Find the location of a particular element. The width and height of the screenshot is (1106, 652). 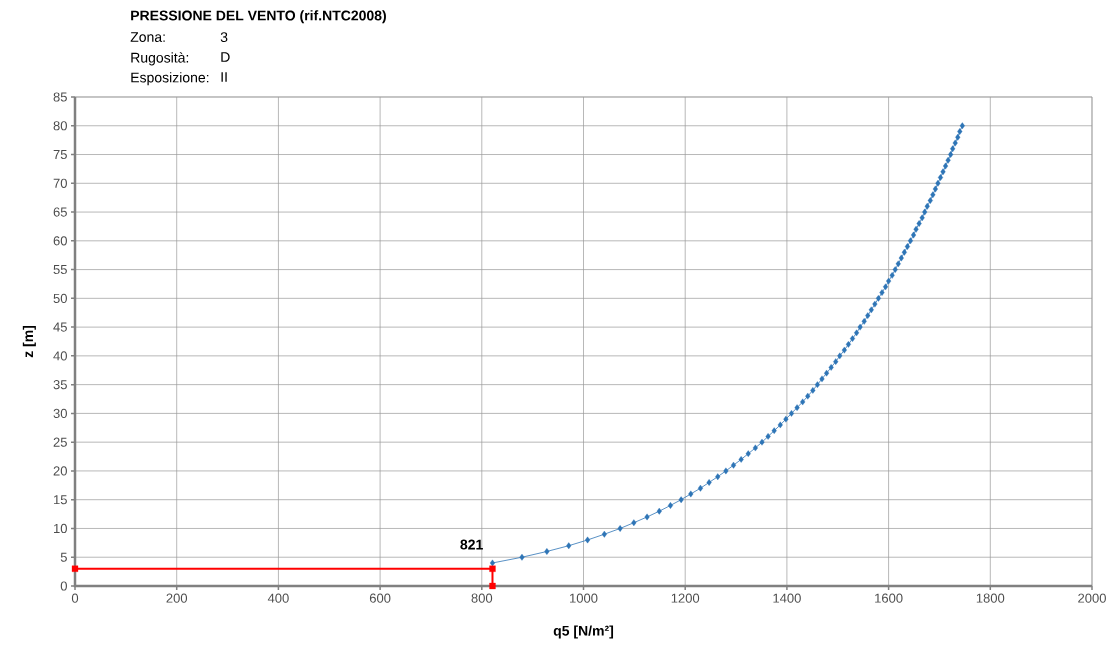

y-tick-label: 70 is located at coordinates (60, 183).